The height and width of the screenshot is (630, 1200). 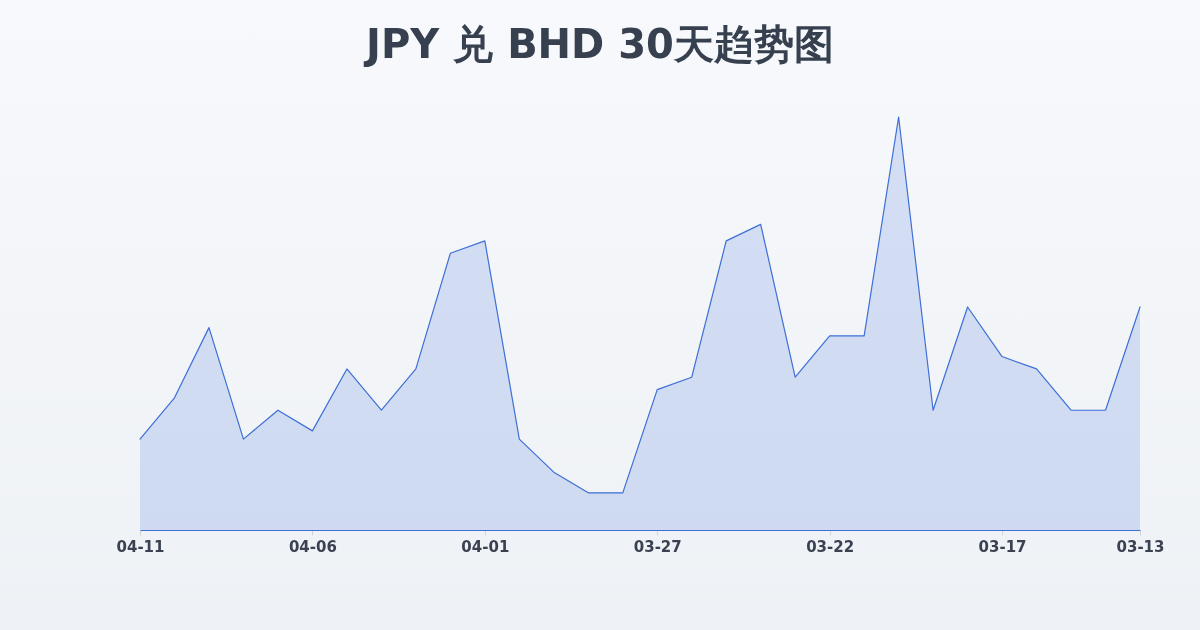 I want to click on x-tick-label: 04-06, so click(x=312, y=546).